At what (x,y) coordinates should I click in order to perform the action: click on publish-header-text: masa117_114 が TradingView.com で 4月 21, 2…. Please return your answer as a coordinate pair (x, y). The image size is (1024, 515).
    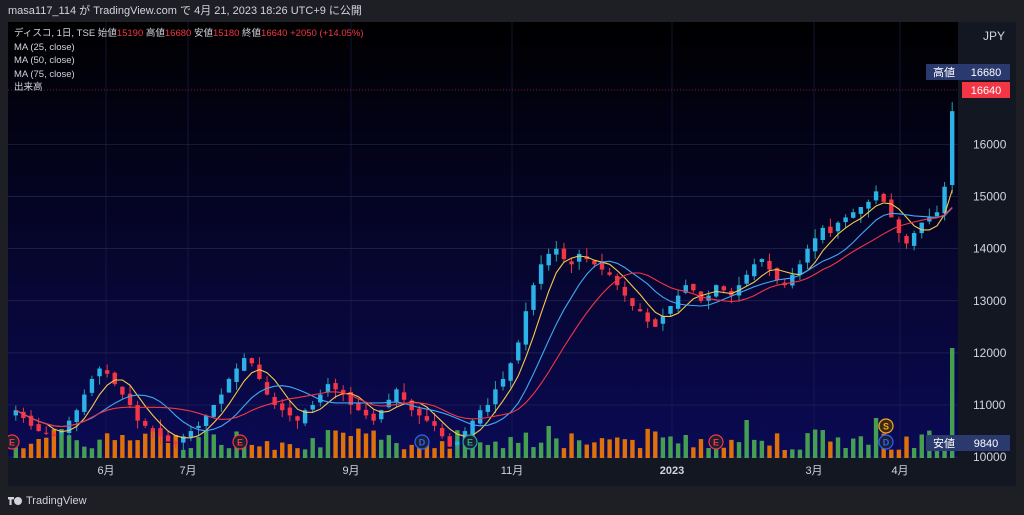
    Looking at the image, I should click on (185, 11).